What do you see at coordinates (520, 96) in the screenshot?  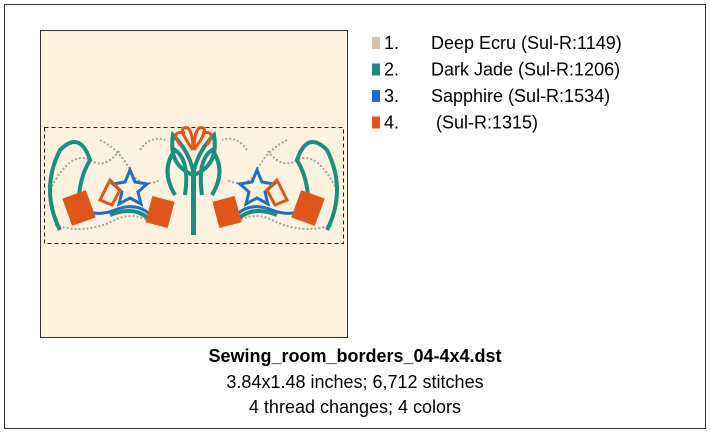 I see `thread-name: Sapphire (Sul-R:1534)` at bounding box center [520, 96].